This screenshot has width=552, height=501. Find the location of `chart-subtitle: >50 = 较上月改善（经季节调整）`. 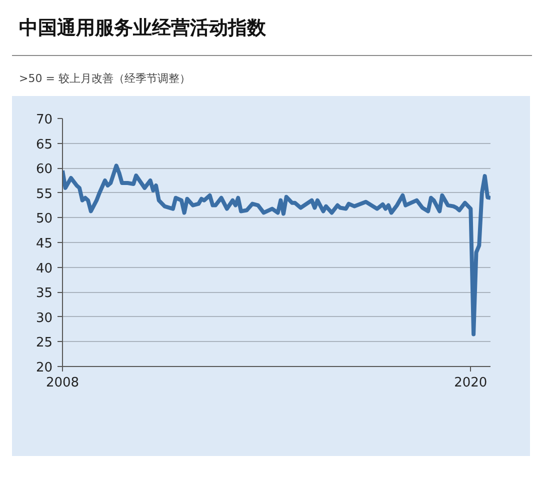

chart-subtitle: >50 = 较上月改善（经季节调整） is located at coordinates (104, 79).